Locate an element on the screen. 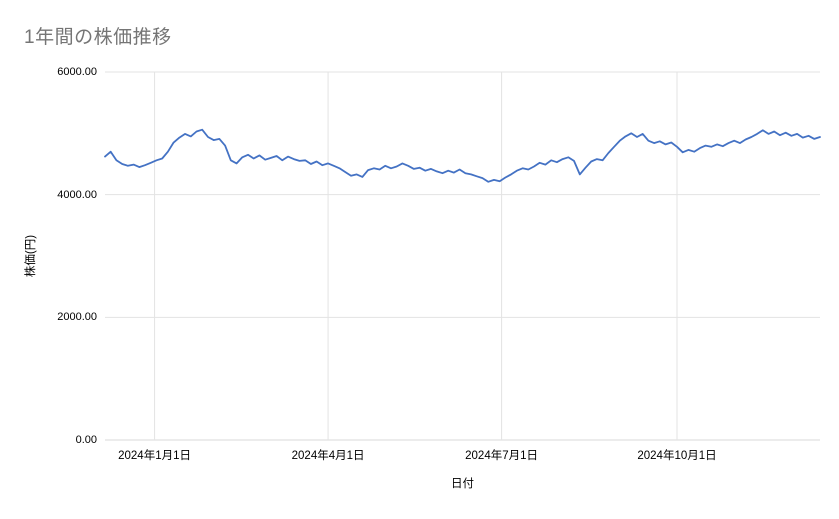  y-tick-label: 4000.00 is located at coordinates (77, 194).